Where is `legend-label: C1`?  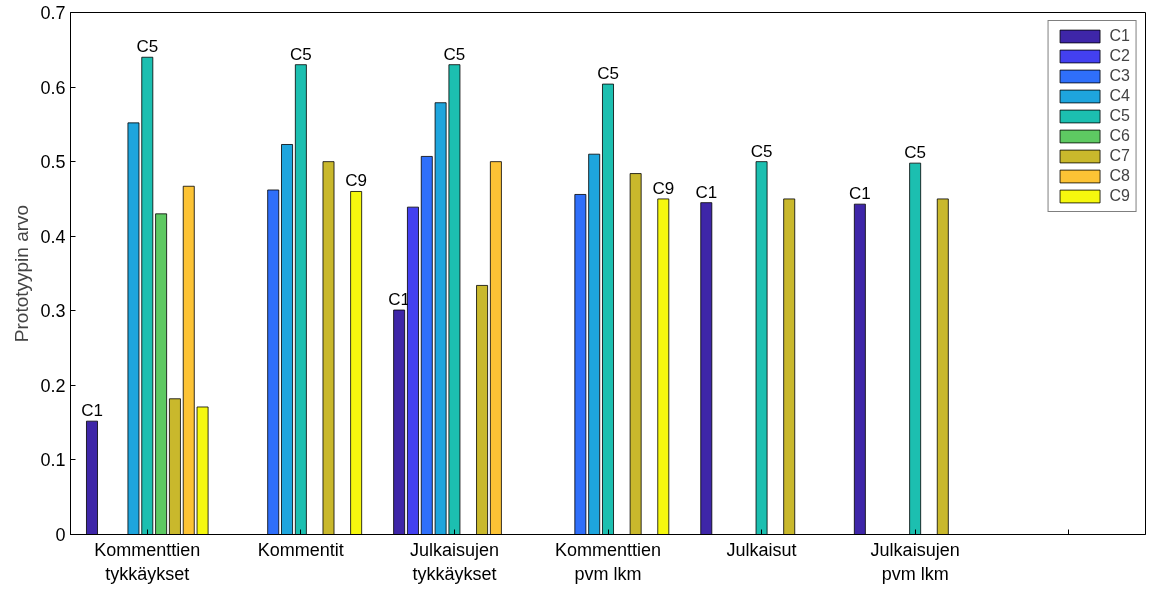 legend-label: C1 is located at coordinates (1119, 36).